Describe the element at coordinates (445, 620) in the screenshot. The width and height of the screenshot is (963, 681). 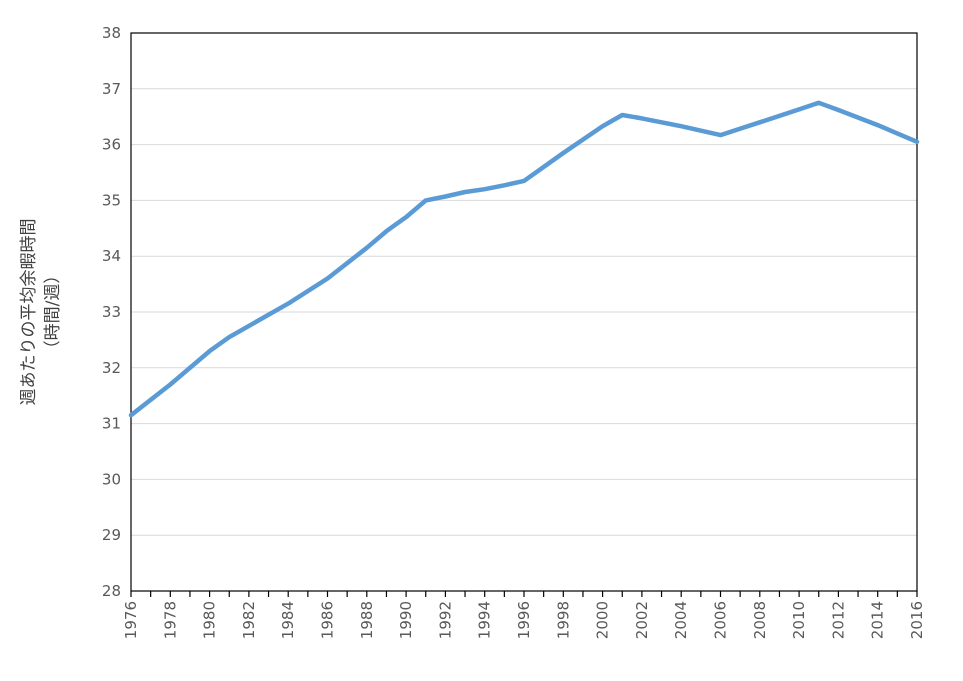
I see `x-tick-label-1992: 1992` at that location.